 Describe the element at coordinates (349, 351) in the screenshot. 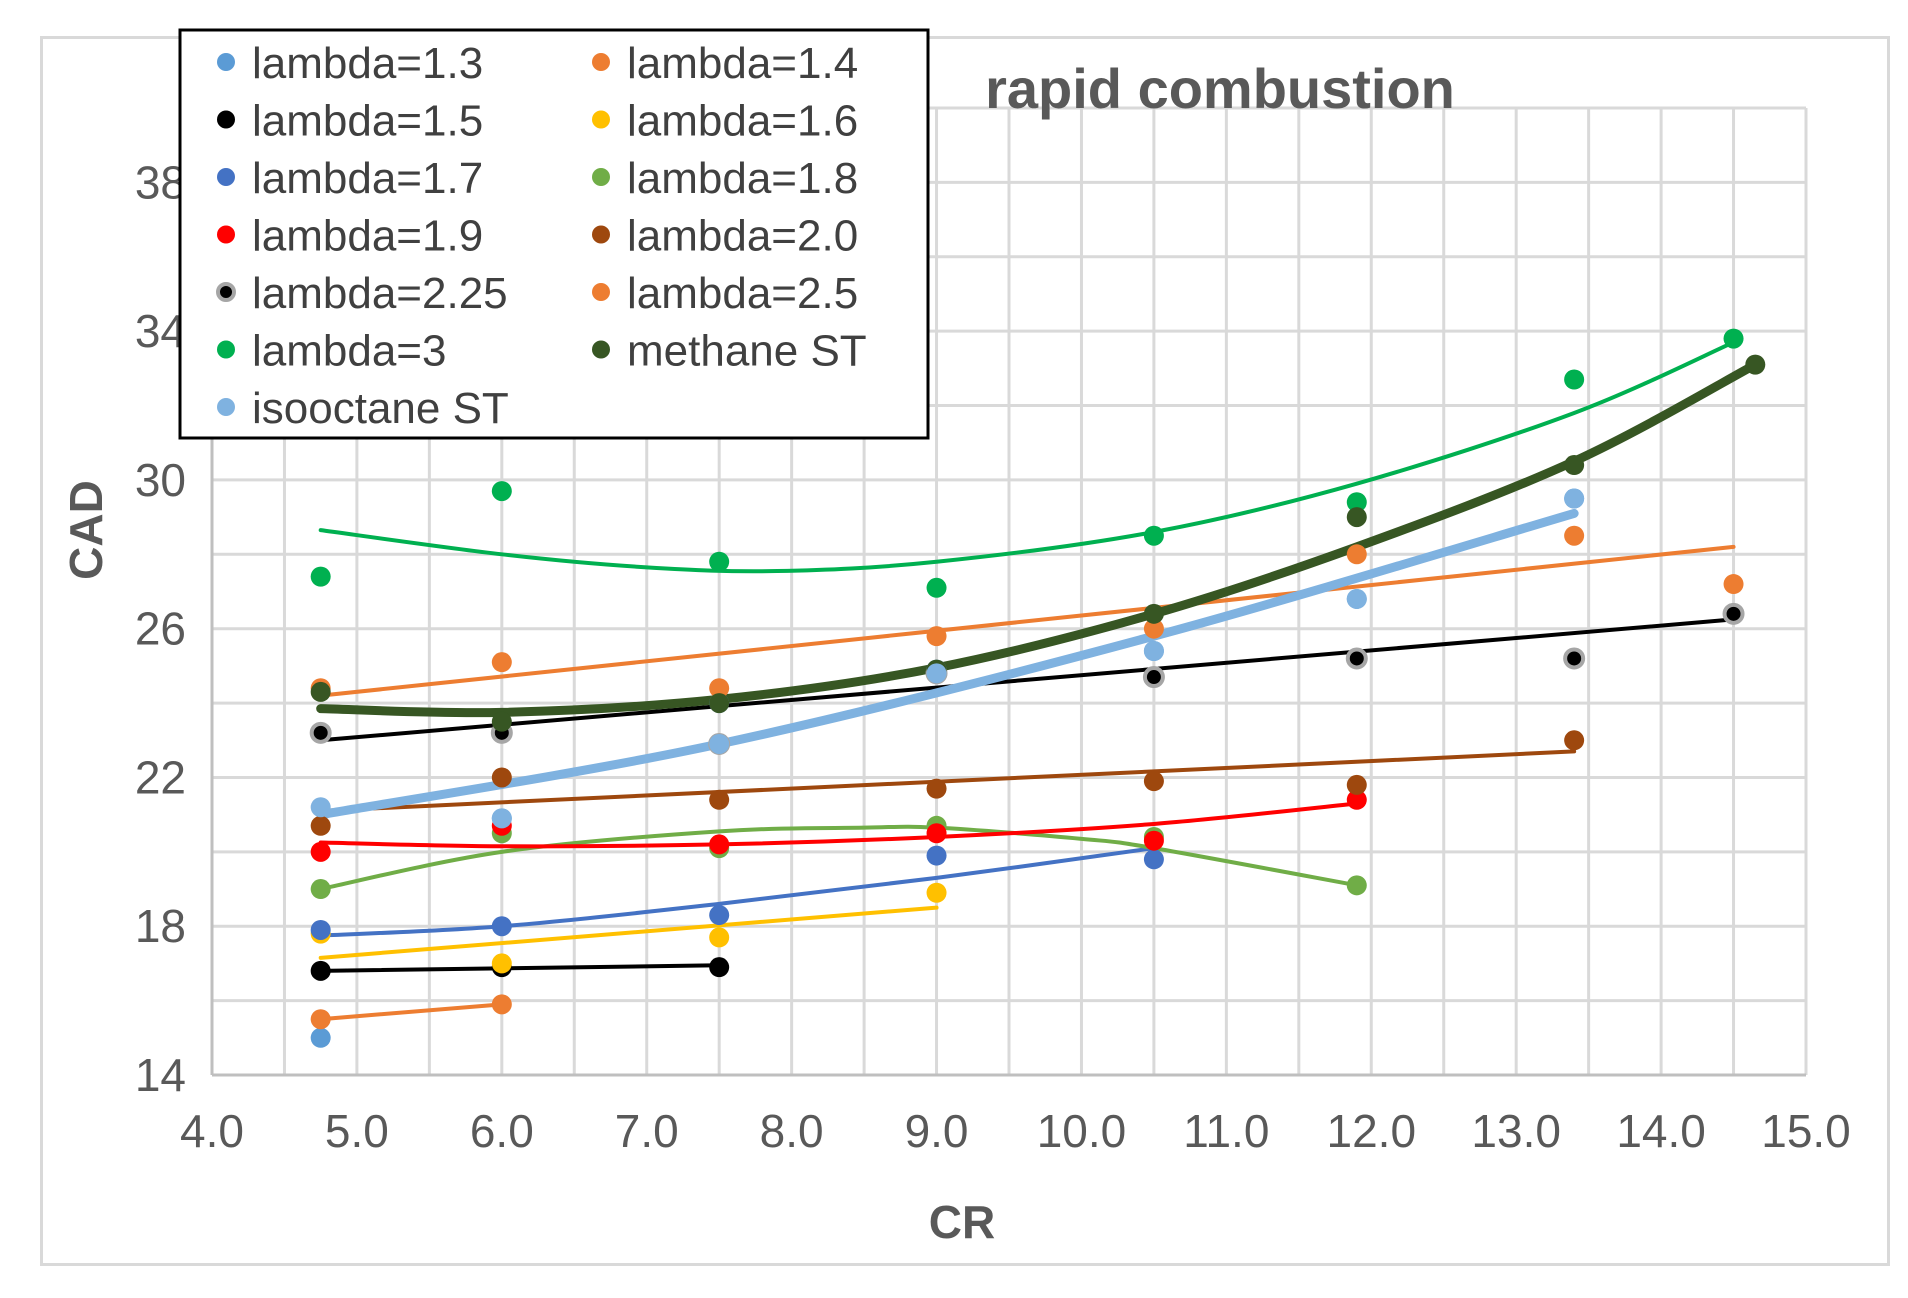

I see `legend-label: lambda=3` at that location.